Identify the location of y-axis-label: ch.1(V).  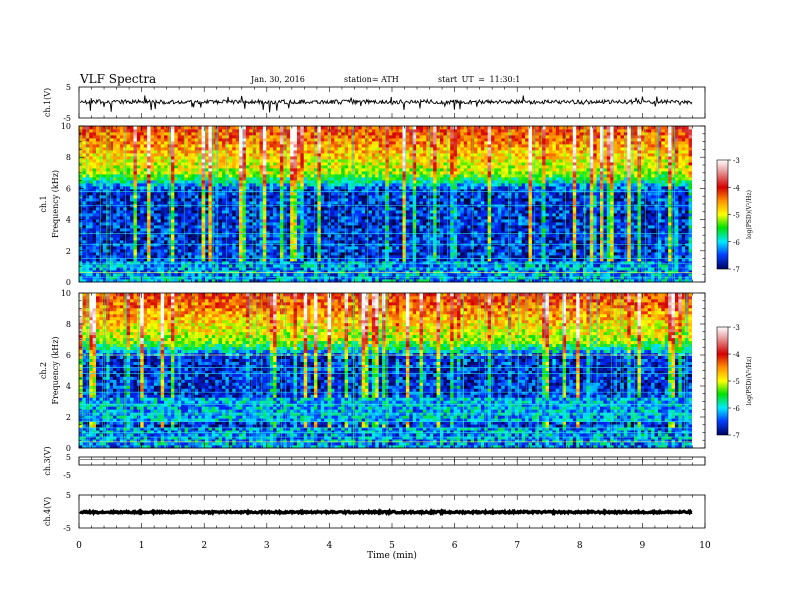
(47, 102).